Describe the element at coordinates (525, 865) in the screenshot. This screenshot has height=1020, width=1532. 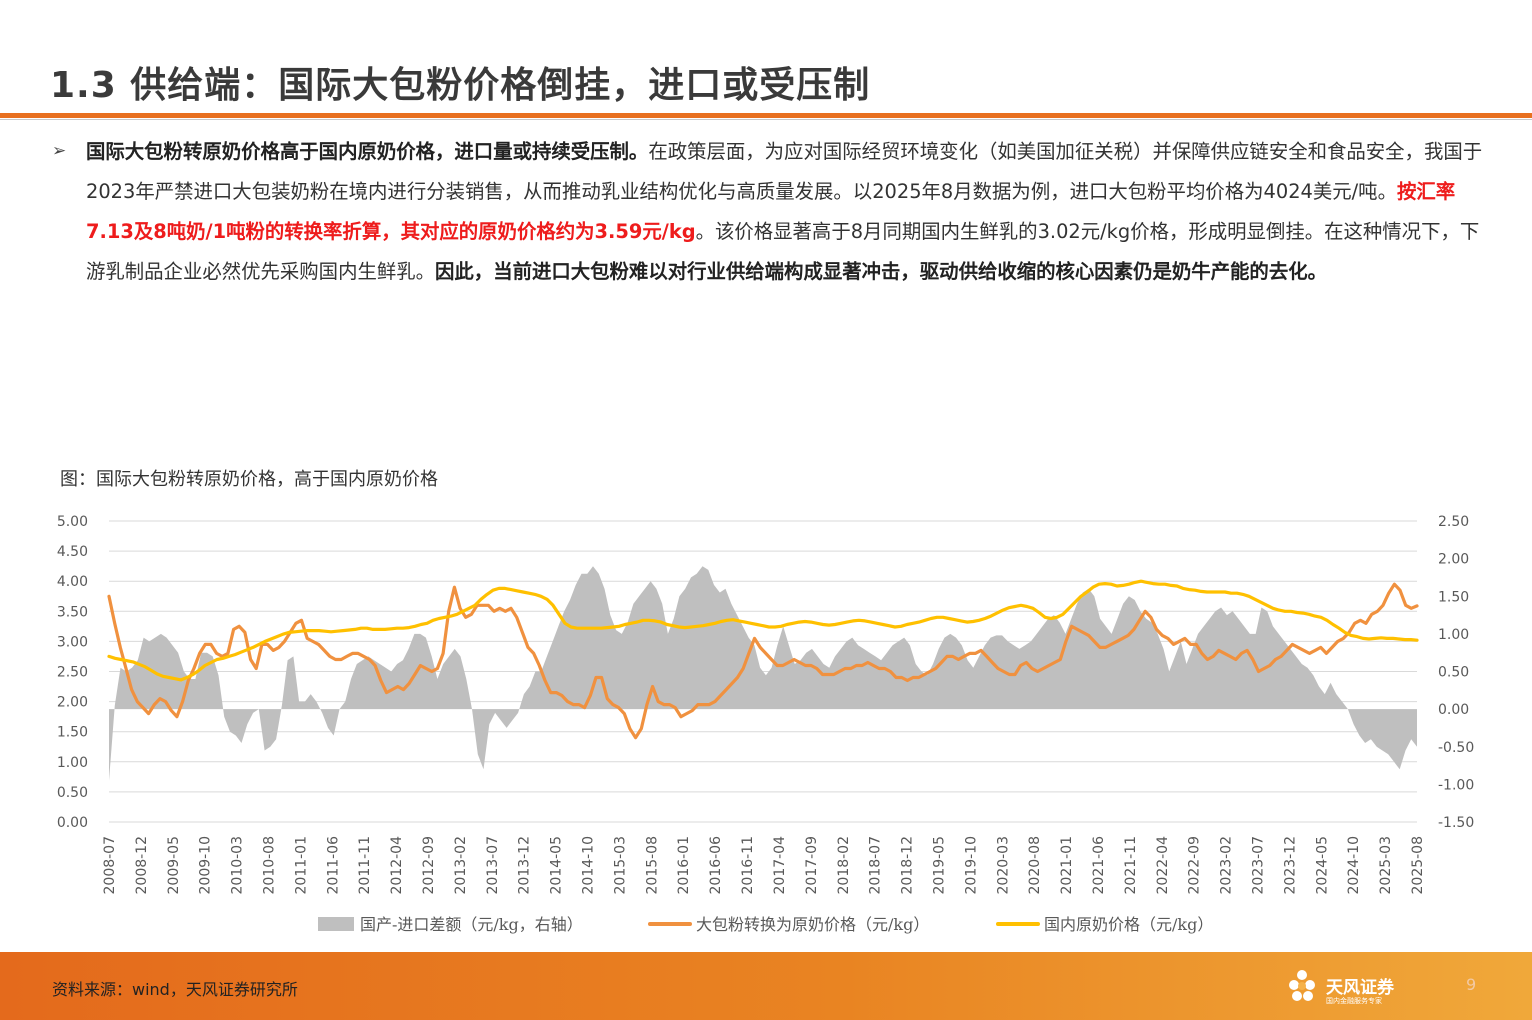
I see `x-tick-label: 2013-12` at that location.